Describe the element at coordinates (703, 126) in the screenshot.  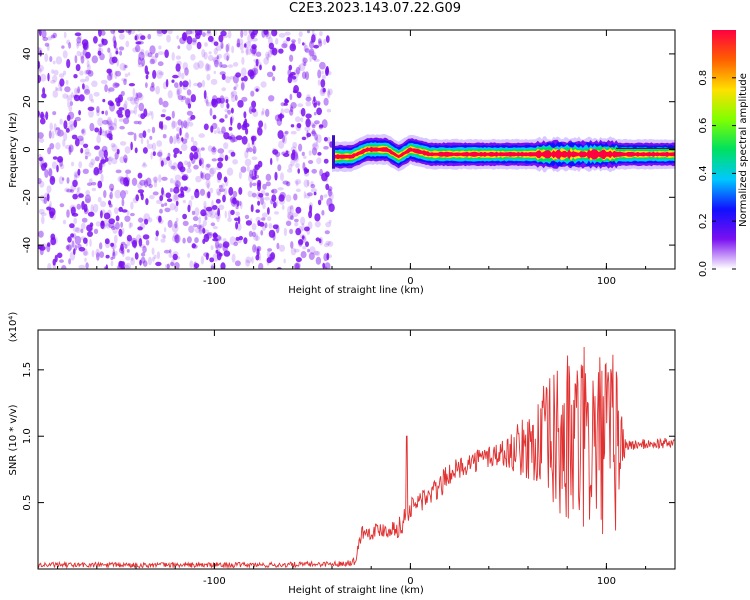
I see `colorbar-tick-label: 0.6` at that location.